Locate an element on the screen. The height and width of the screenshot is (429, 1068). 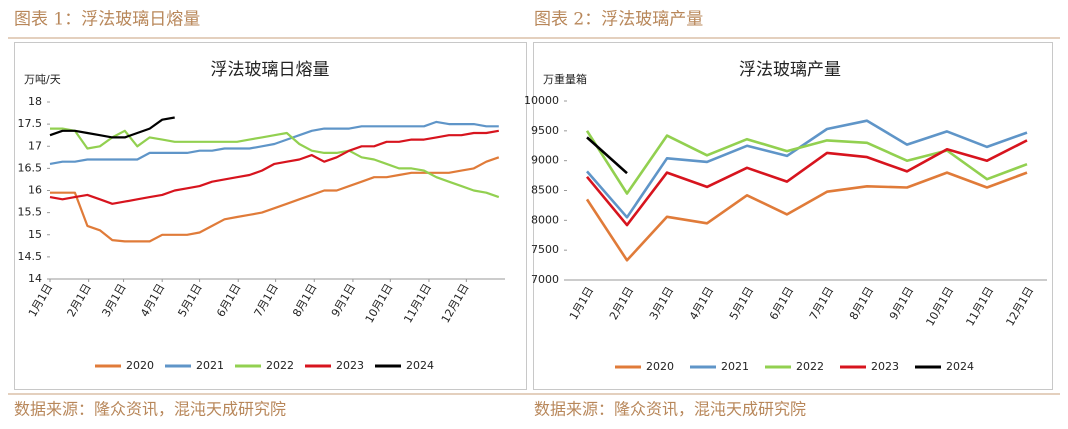
figure-heading: 图表 2：浮法玻璃产量 is located at coordinates (618, 20).